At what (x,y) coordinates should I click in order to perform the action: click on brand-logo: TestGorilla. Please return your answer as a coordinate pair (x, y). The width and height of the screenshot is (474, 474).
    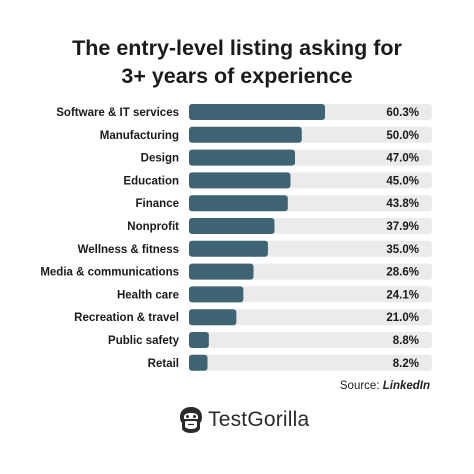
    Looking at the image, I should click on (243, 420).